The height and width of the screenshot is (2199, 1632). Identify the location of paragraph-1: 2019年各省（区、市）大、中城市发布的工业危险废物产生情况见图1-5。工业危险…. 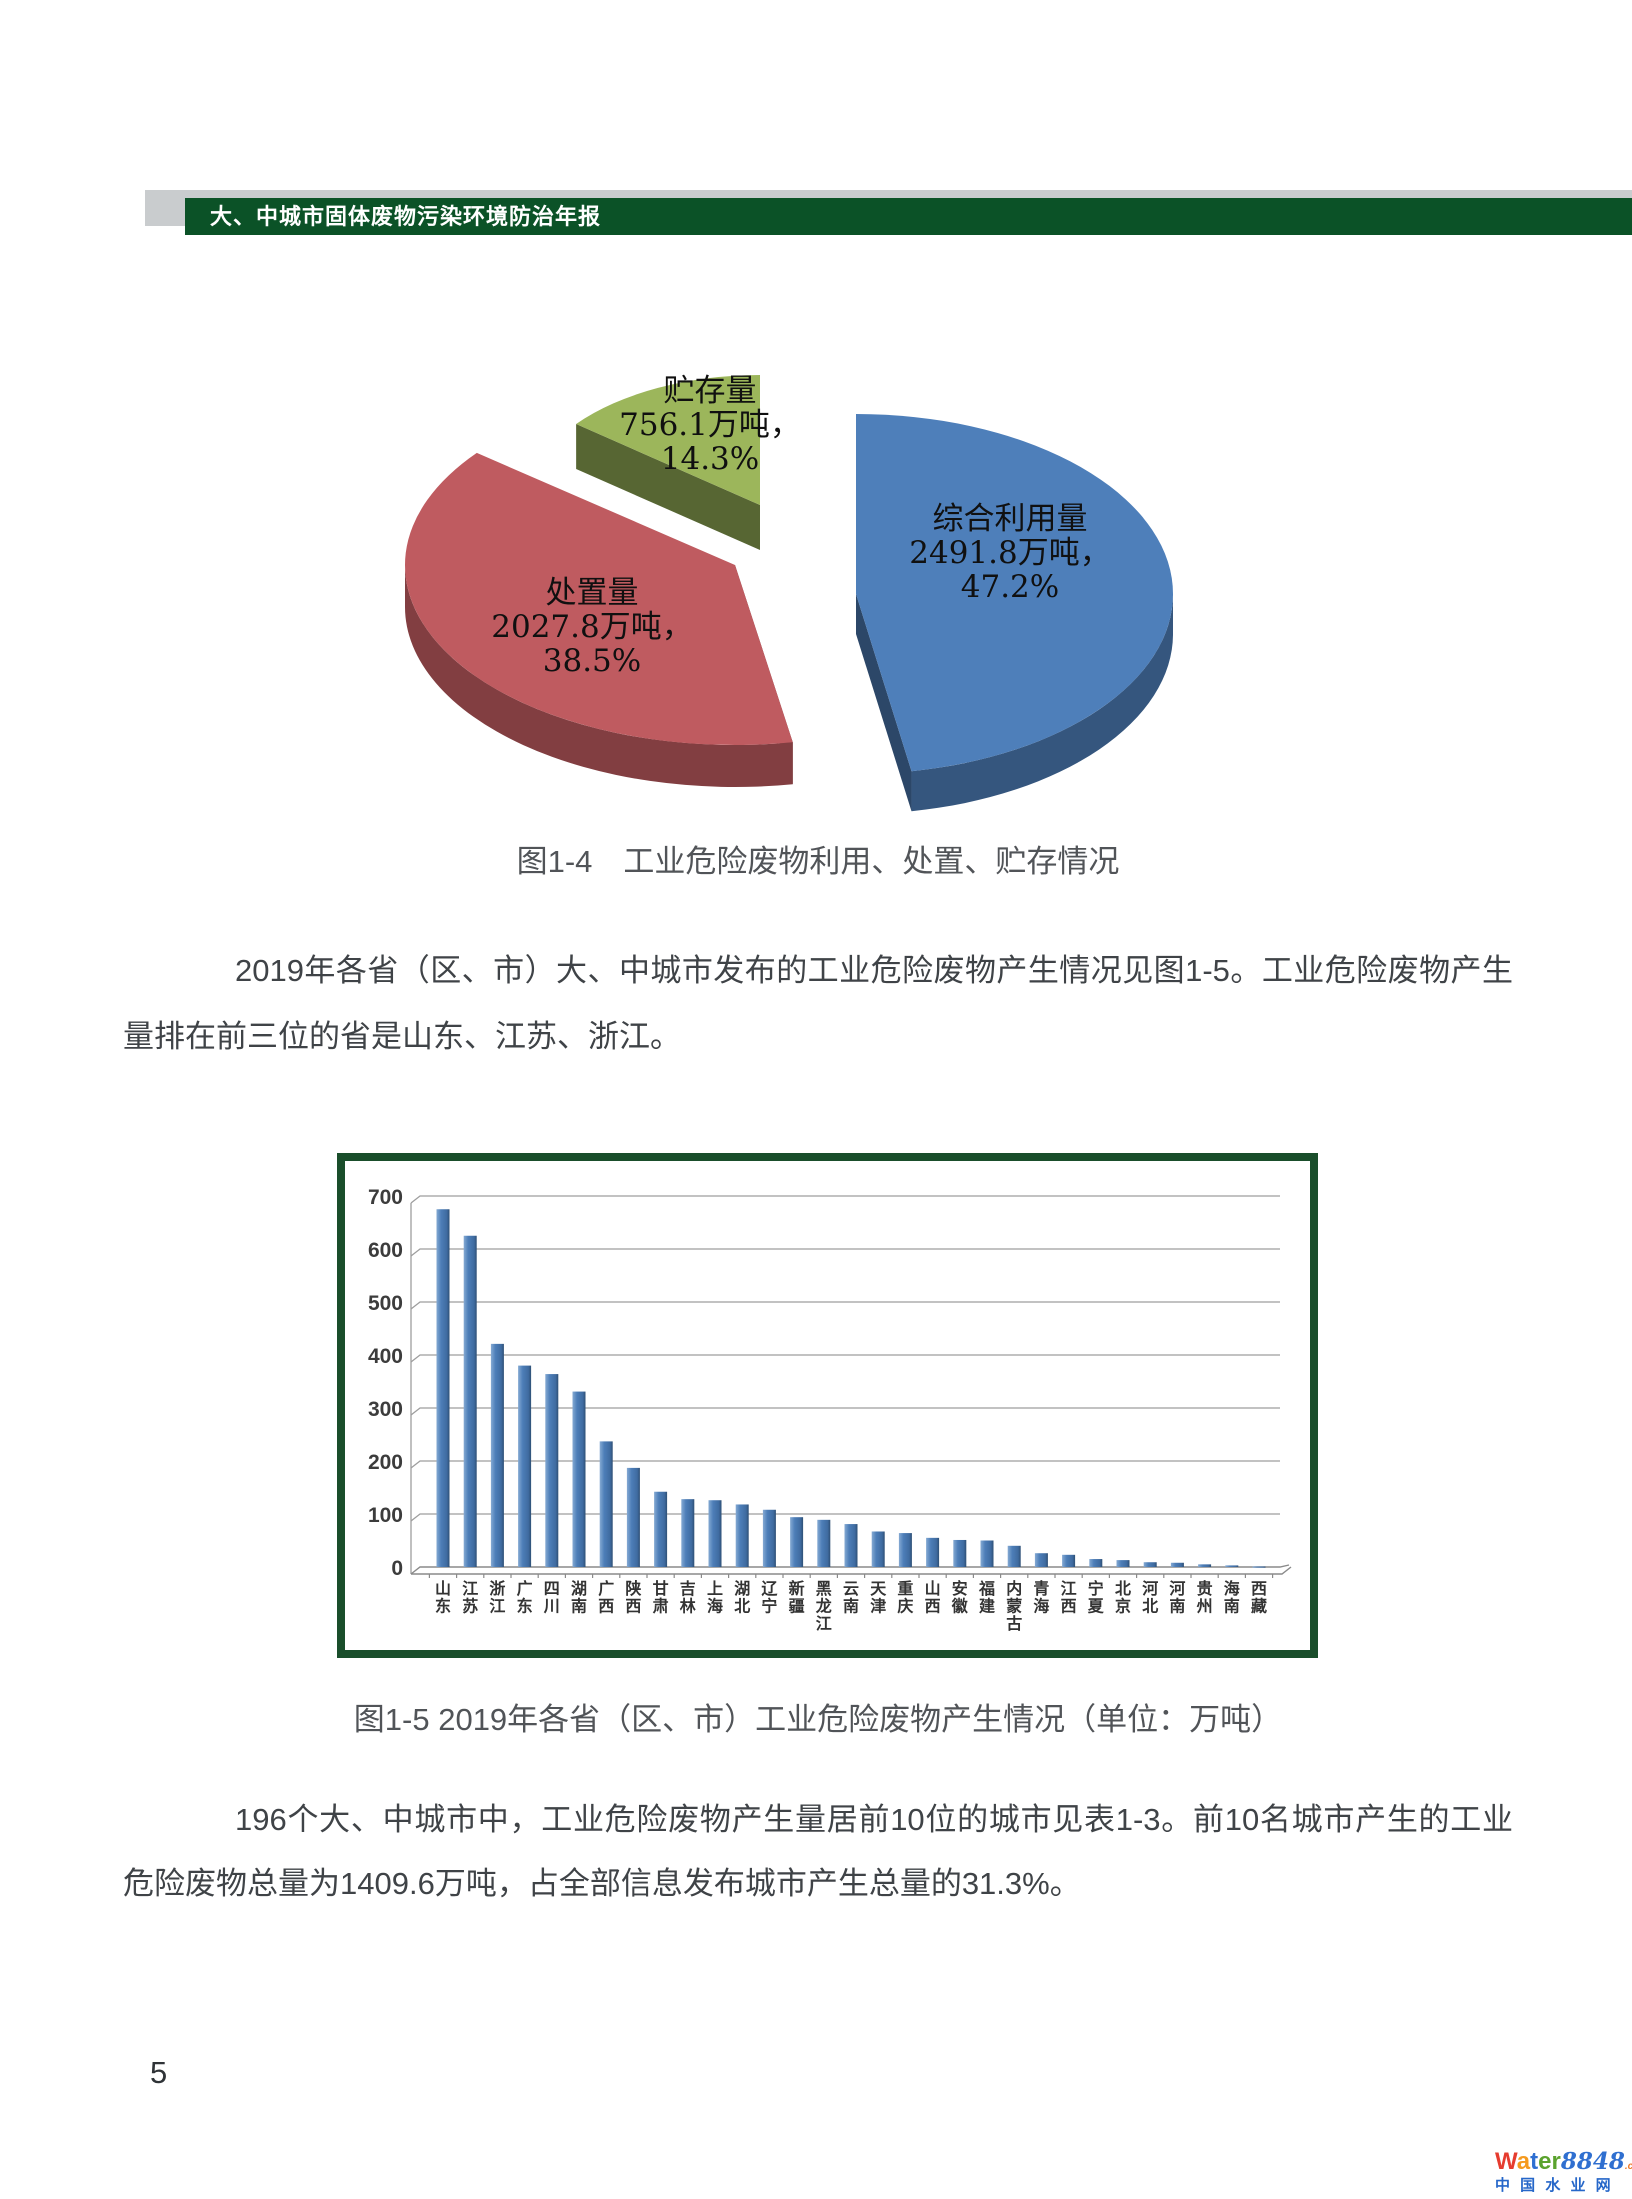
(818, 1003).